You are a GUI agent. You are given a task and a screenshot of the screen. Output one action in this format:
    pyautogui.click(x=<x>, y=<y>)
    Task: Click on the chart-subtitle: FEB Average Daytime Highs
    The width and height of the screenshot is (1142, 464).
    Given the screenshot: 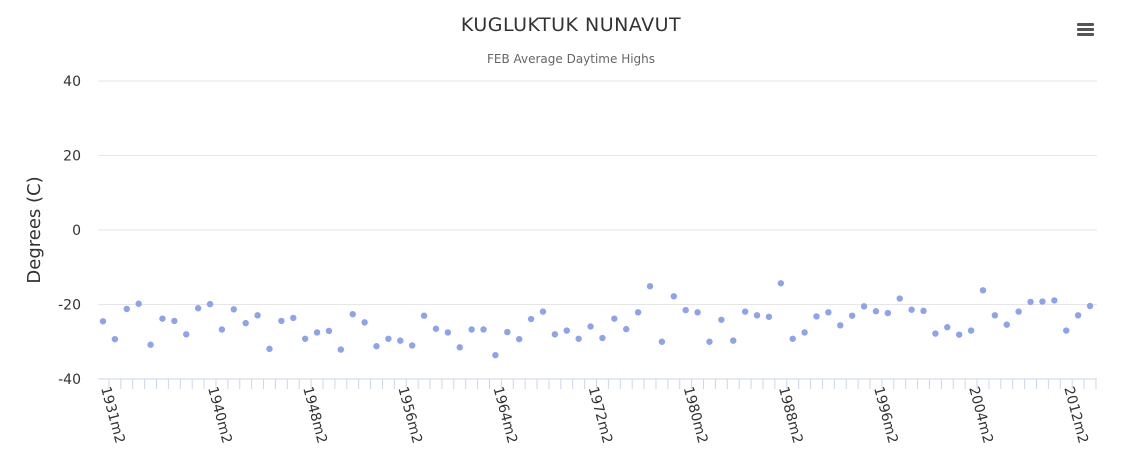 What is the action you would take?
    pyautogui.click(x=571, y=59)
    